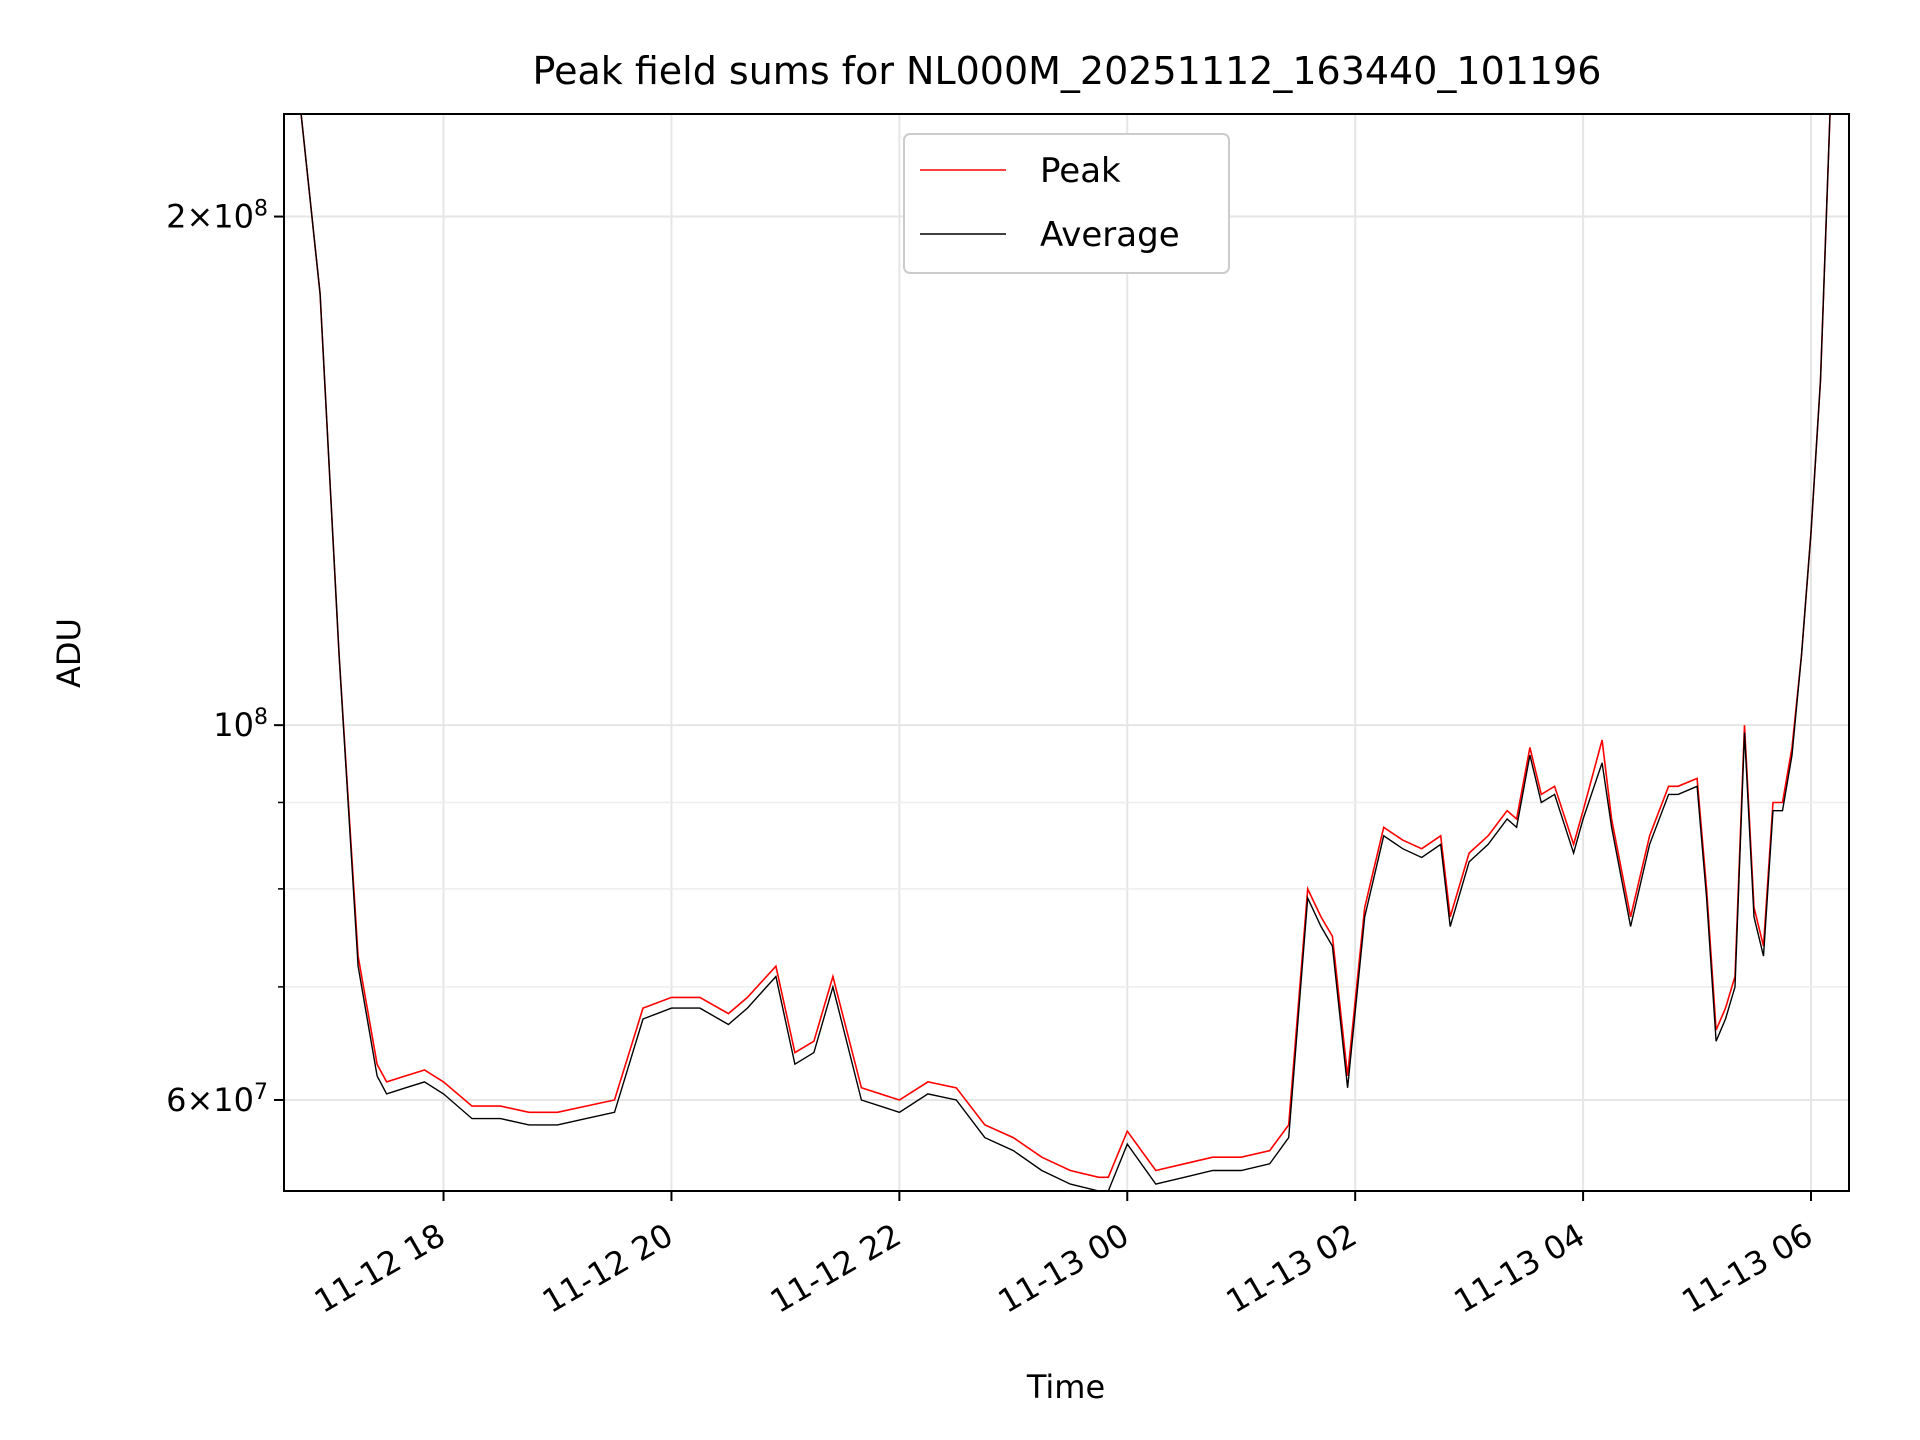 This screenshot has height=1440, width=1920. What do you see at coordinates (217, 1099) in the screenshot?
I see `y-tick-label: 6×107` at bounding box center [217, 1099].